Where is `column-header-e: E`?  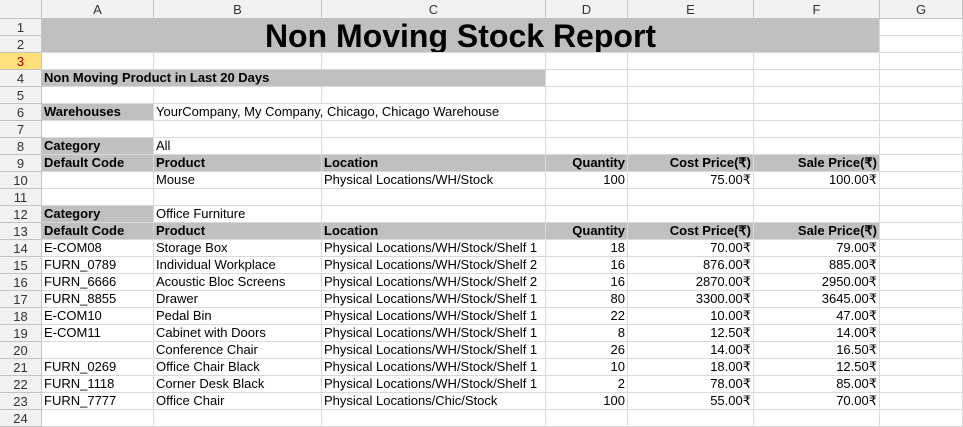
column-header-e: E is located at coordinates (691, 9).